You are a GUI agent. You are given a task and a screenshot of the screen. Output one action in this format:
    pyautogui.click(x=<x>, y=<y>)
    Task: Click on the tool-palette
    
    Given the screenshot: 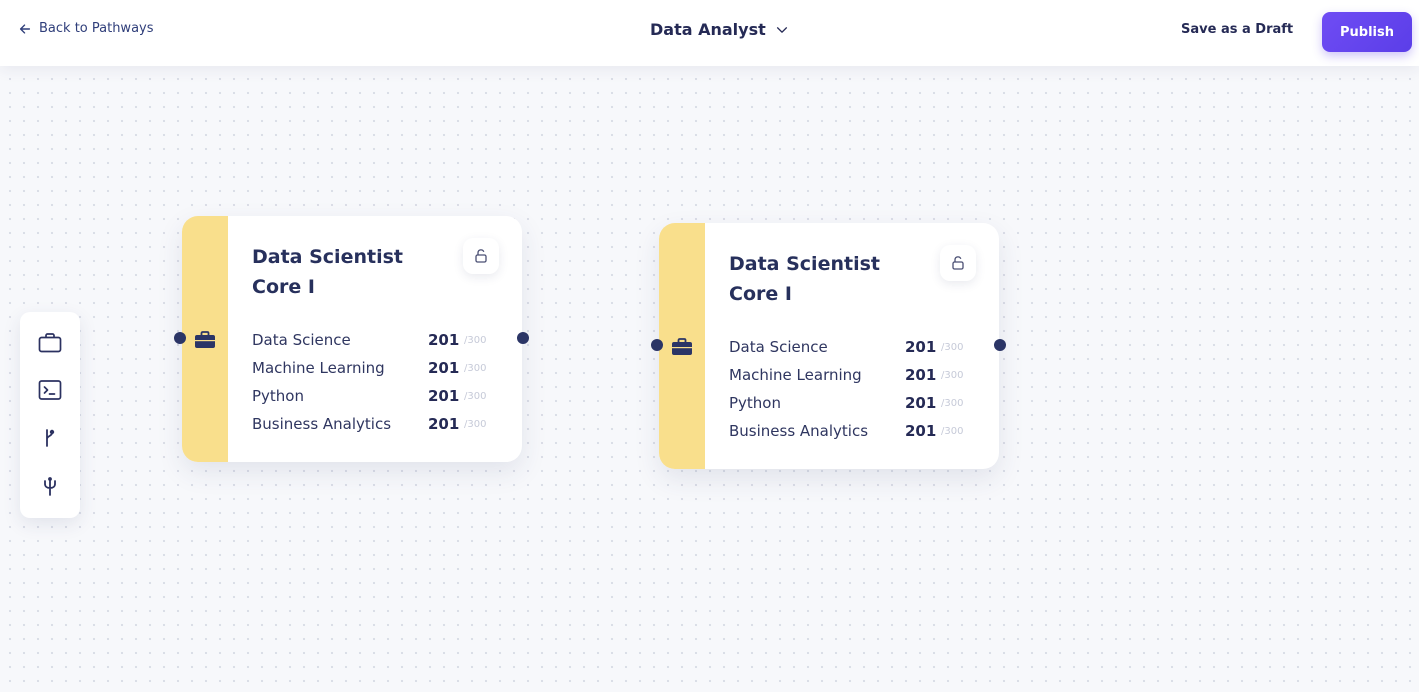 What is the action you would take?
    pyautogui.click(x=50, y=415)
    